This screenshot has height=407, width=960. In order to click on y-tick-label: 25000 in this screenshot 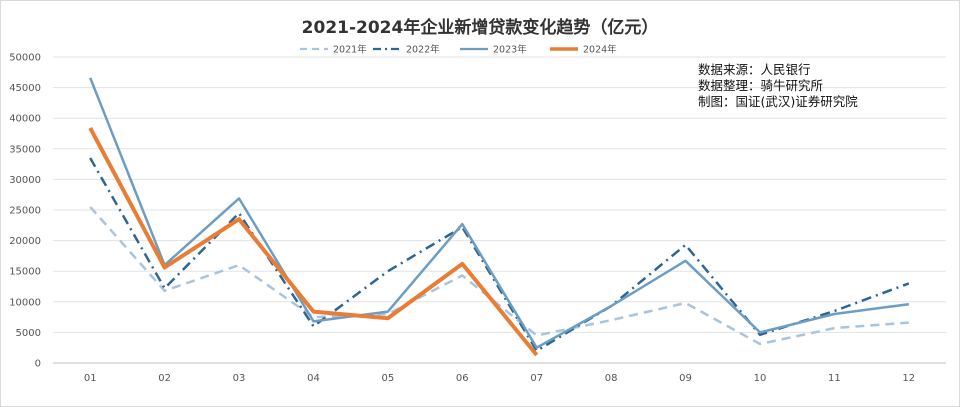, I will do `click(25, 211)`.